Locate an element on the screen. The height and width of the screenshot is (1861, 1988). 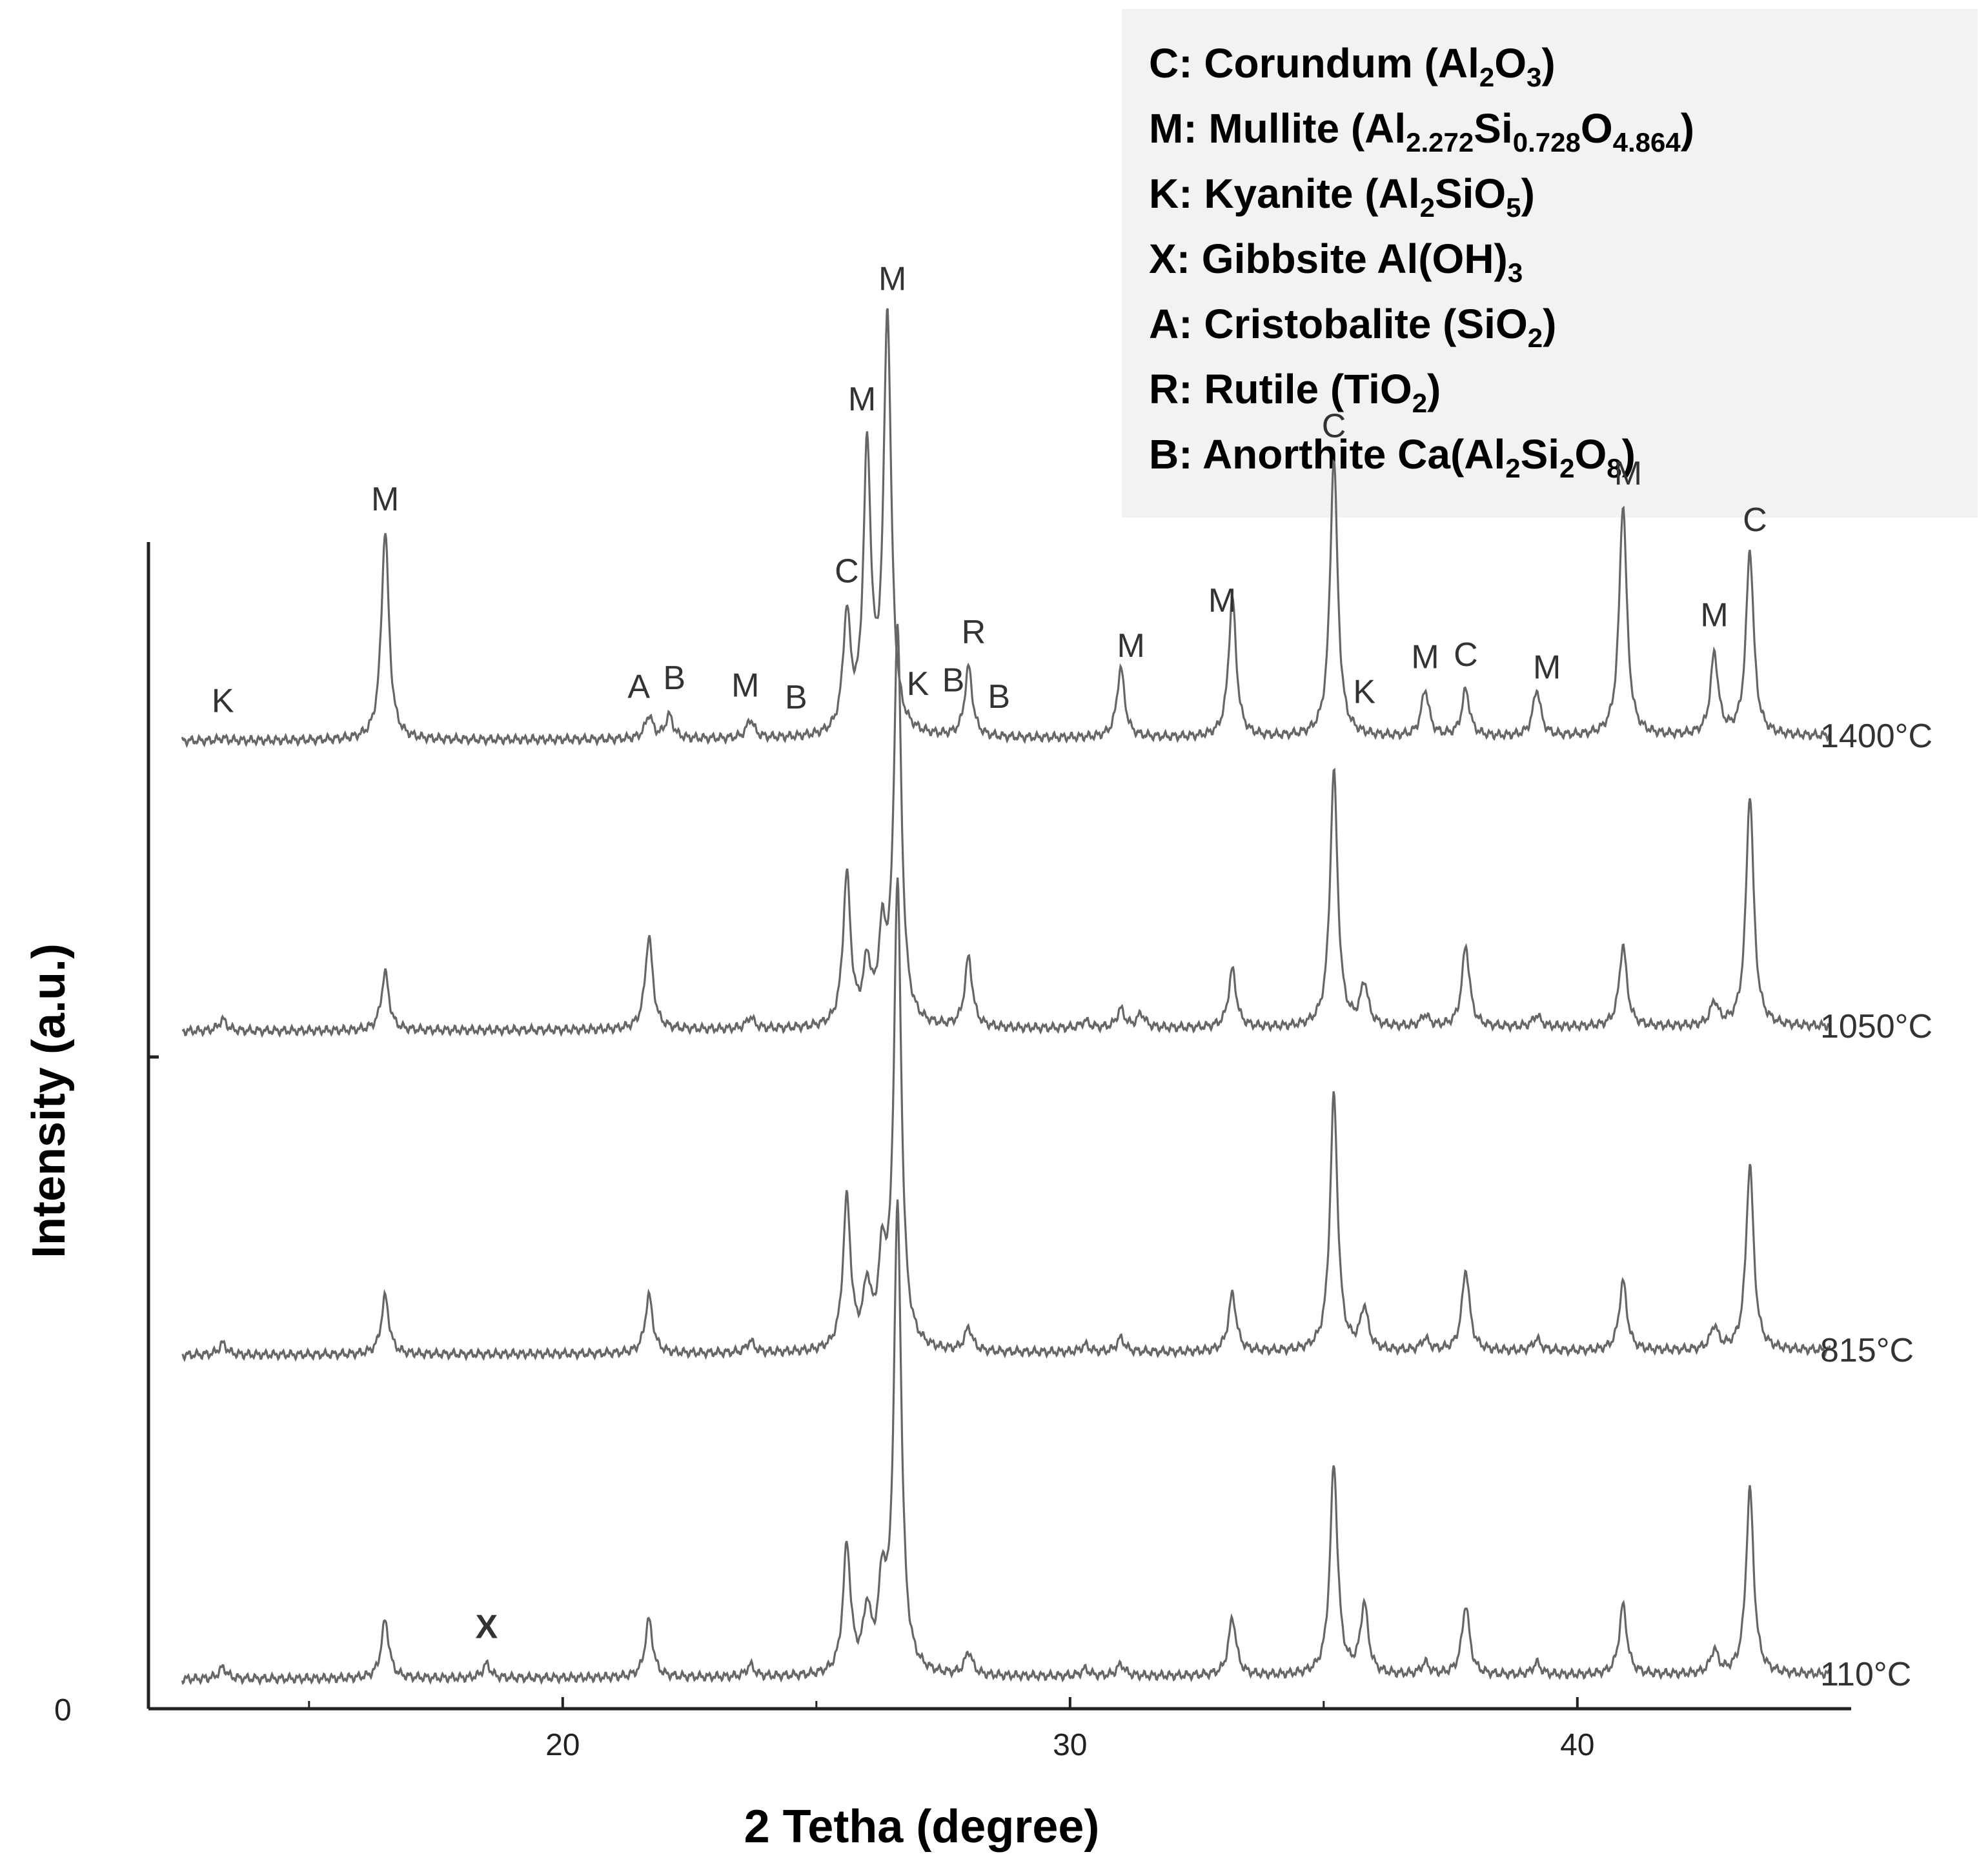
legend-entry: B: Anorthite Ca(Al2Si2O8) is located at coordinates (1392, 457).